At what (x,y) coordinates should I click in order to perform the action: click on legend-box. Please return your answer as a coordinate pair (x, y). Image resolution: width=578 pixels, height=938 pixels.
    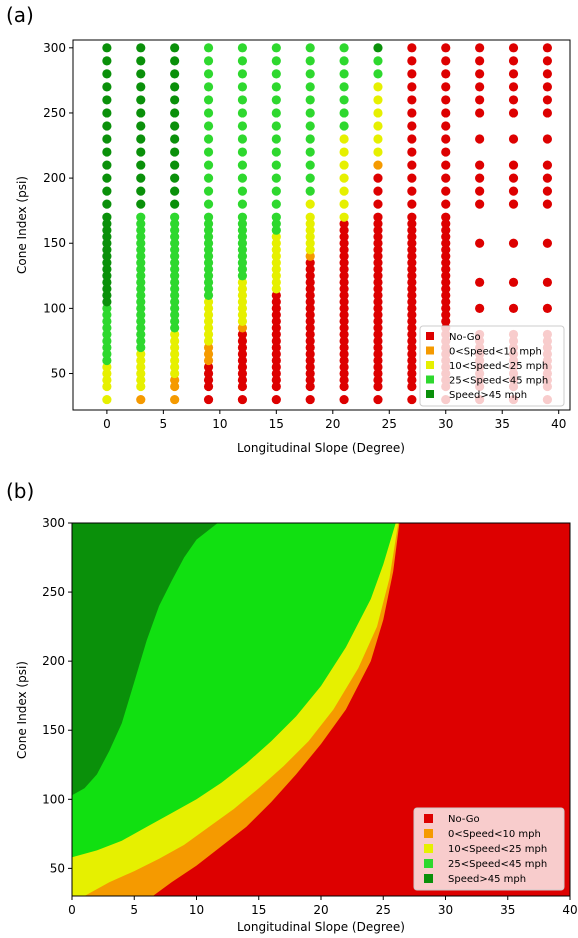
    Looking at the image, I should click on (492, 366).